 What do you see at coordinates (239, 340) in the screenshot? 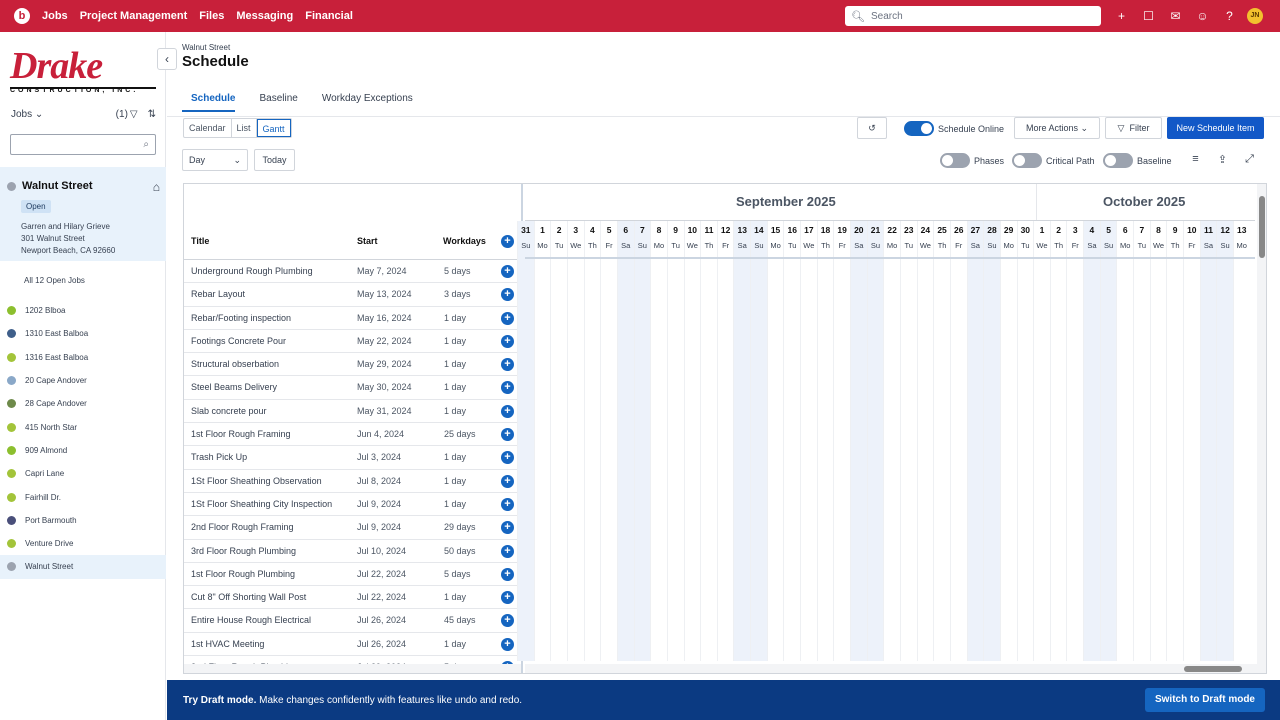
I see `row-title: Footings Concrete Pour` at bounding box center [239, 340].